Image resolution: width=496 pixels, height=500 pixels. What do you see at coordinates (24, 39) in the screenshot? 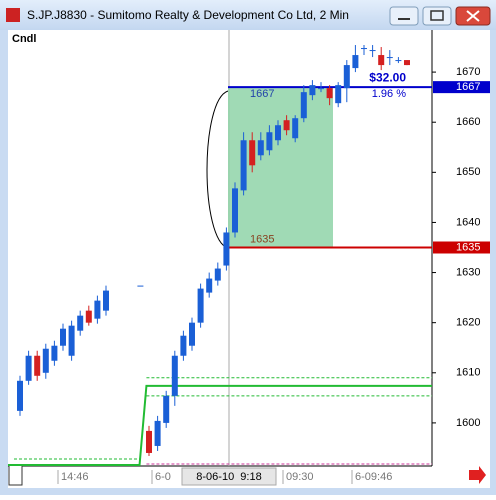
I see `indicator-label: Cndl` at bounding box center [24, 39].